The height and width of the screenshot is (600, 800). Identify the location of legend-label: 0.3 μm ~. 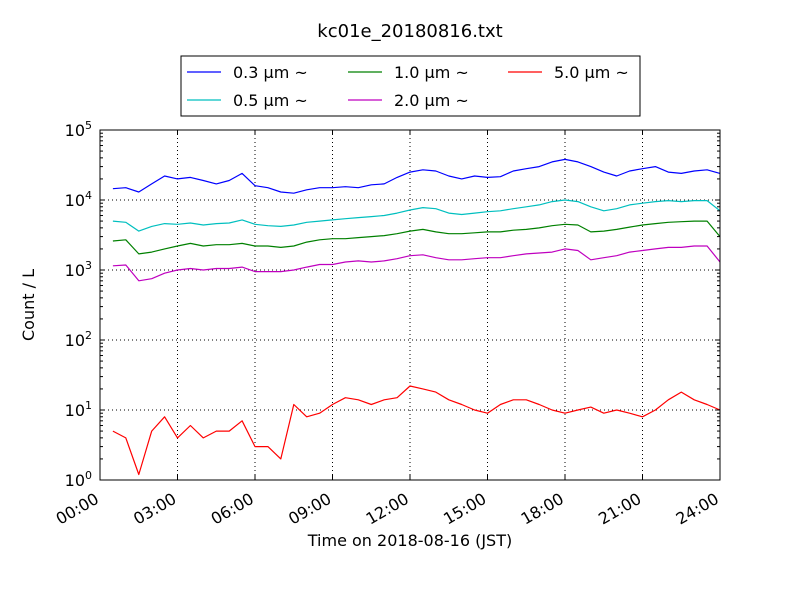
(270, 72).